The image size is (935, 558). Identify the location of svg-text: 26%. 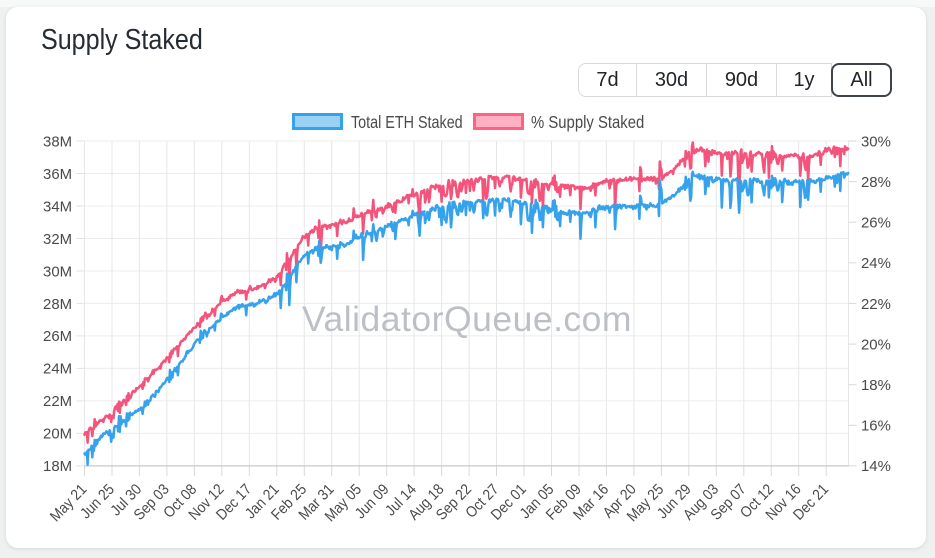
(876, 224).